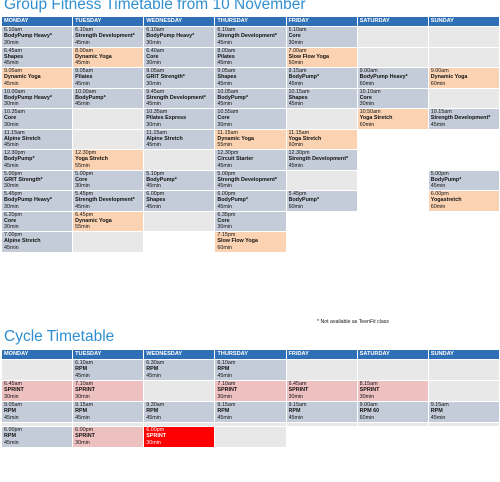 The width and height of the screenshot is (500, 482). Describe the element at coordinates (321, 98) in the screenshot. I see `class-cell: 10.15am Shapes 45min` at that location.